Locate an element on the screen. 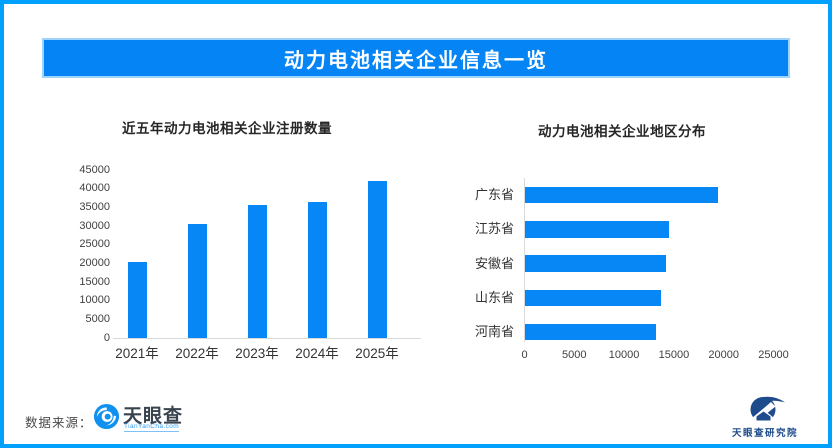 This screenshot has height=448, width=832. y-axis-tick-label: 35000 is located at coordinates (94, 206).